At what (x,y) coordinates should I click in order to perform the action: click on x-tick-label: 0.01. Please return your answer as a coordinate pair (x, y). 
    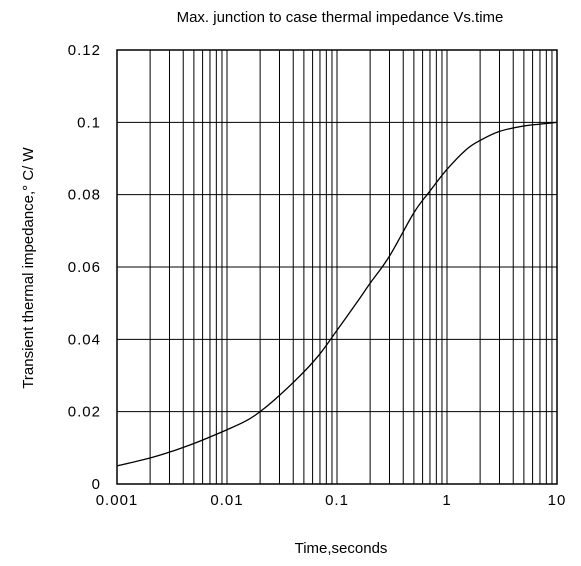
    Looking at the image, I should click on (226, 500).